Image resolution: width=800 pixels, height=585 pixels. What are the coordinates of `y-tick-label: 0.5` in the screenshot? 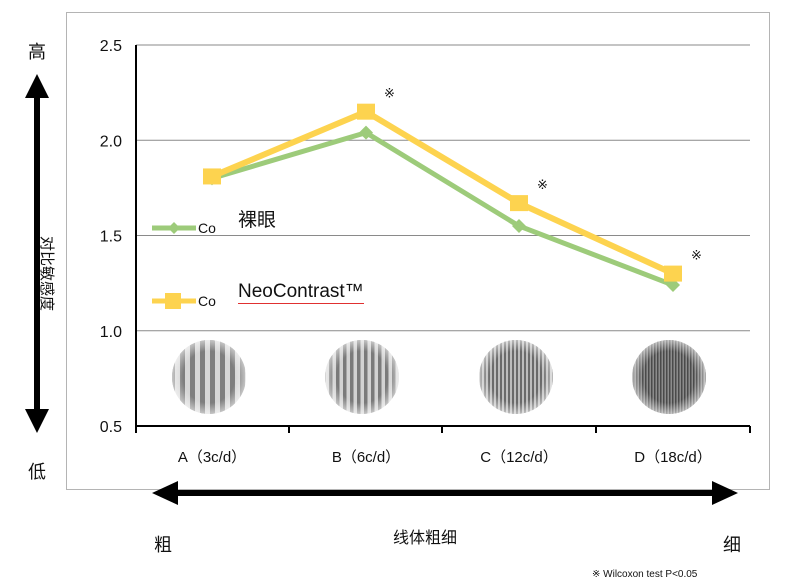 It's located at (111, 427).